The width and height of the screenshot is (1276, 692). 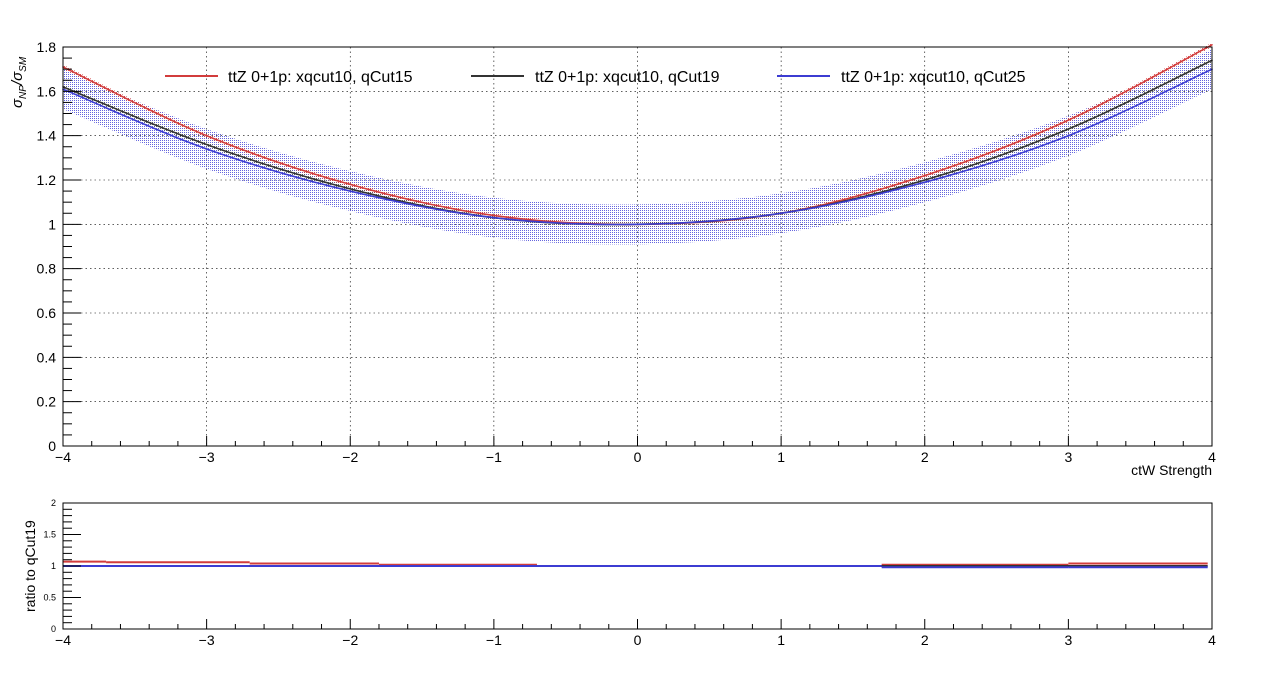 I want to click on ratio-y-axis-title: ratio to qCut19, so click(x=30, y=566).